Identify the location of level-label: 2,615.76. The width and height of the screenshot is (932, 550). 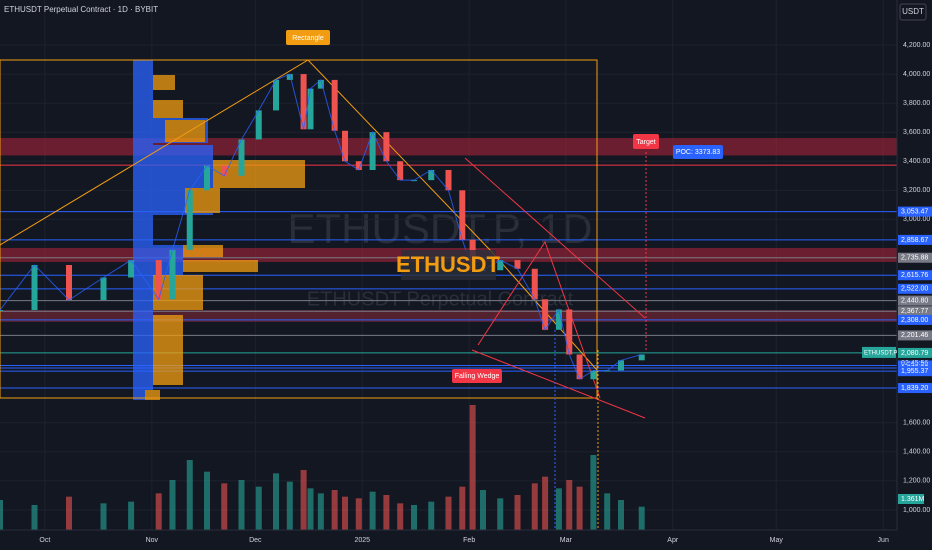
(914, 275).